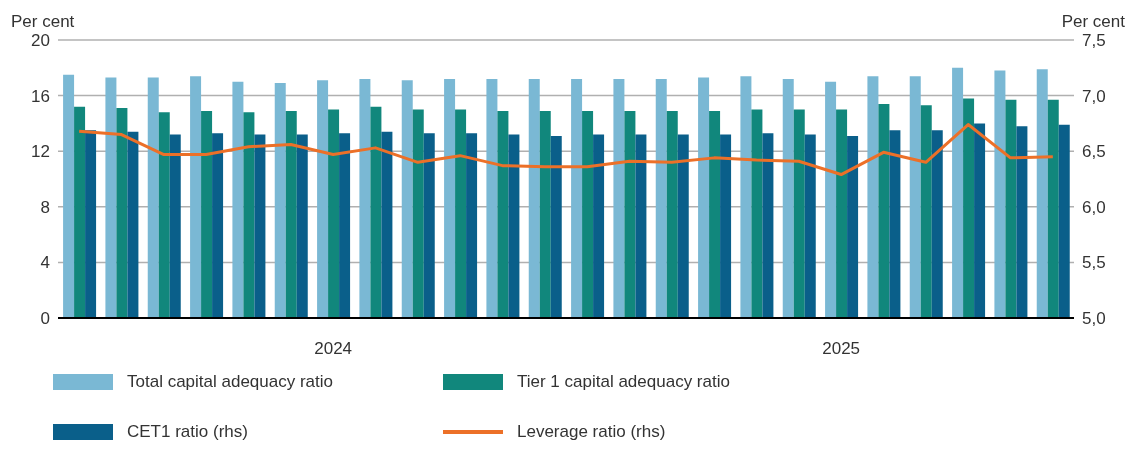 The image size is (1145, 459). I want to click on x-tick-label: 2025, so click(841, 348).